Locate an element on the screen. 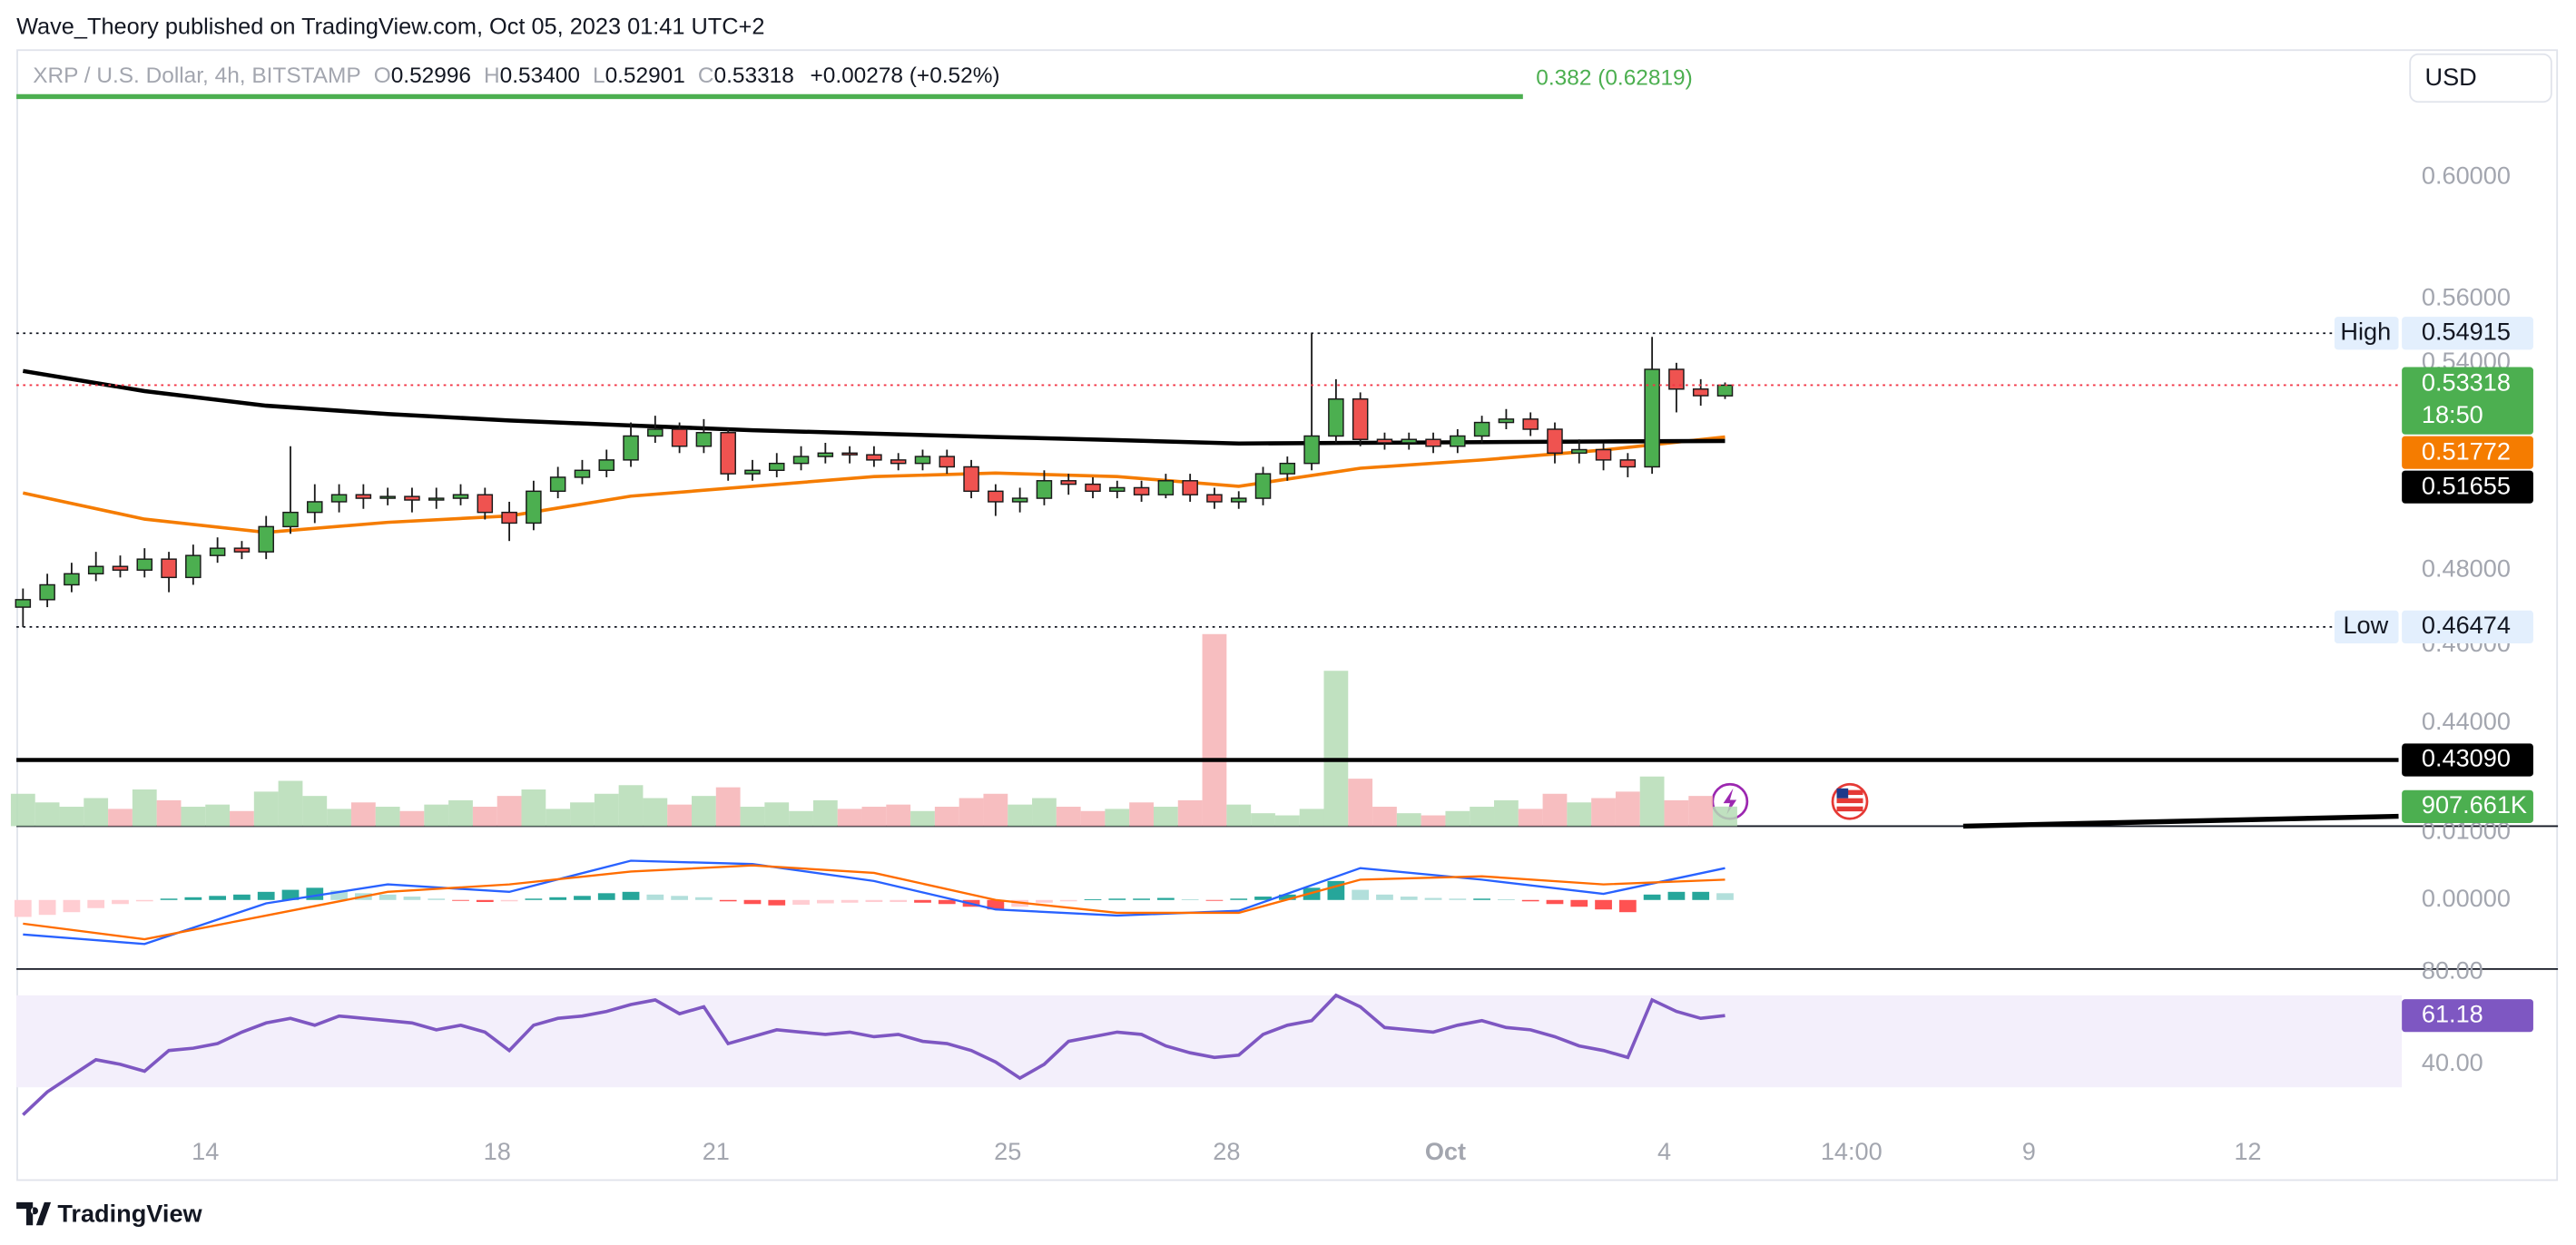 The image size is (2576, 1245). legend-symbol: XRP / U.S. Dollar, 4h, BITSTAMP is located at coordinates (196, 76).